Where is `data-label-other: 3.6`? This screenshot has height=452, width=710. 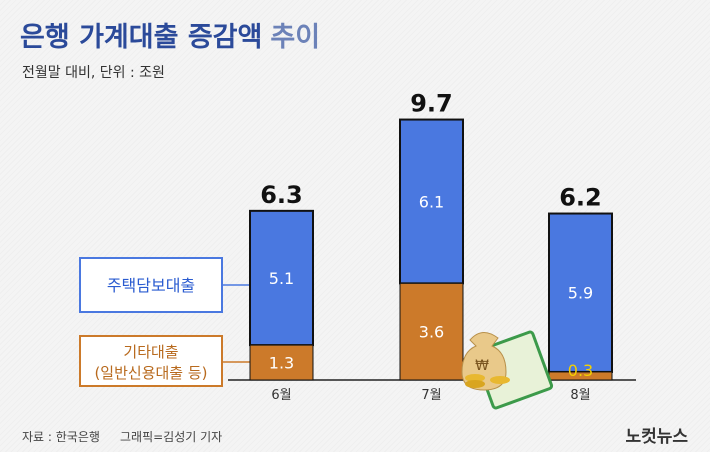 data-label-other: 3.6 is located at coordinates (431, 332).